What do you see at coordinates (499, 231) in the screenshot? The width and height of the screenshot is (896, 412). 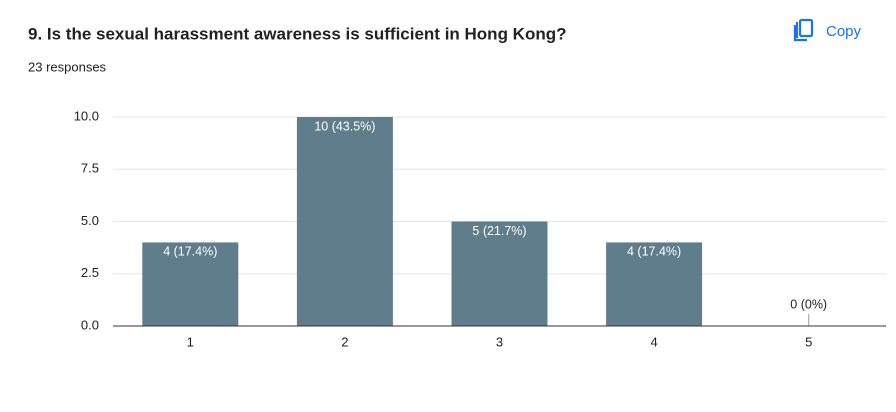 I see `data-label: 5 (21.7%)` at bounding box center [499, 231].